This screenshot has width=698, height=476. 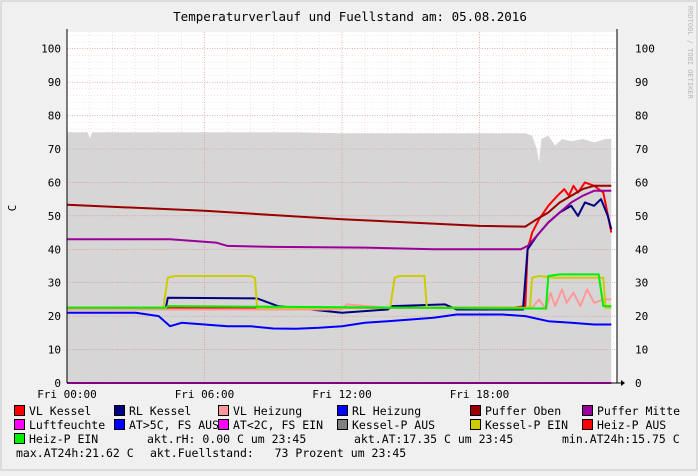 I want to click on legend-label: Heiz-P EIN, so click(x=64, y=439).